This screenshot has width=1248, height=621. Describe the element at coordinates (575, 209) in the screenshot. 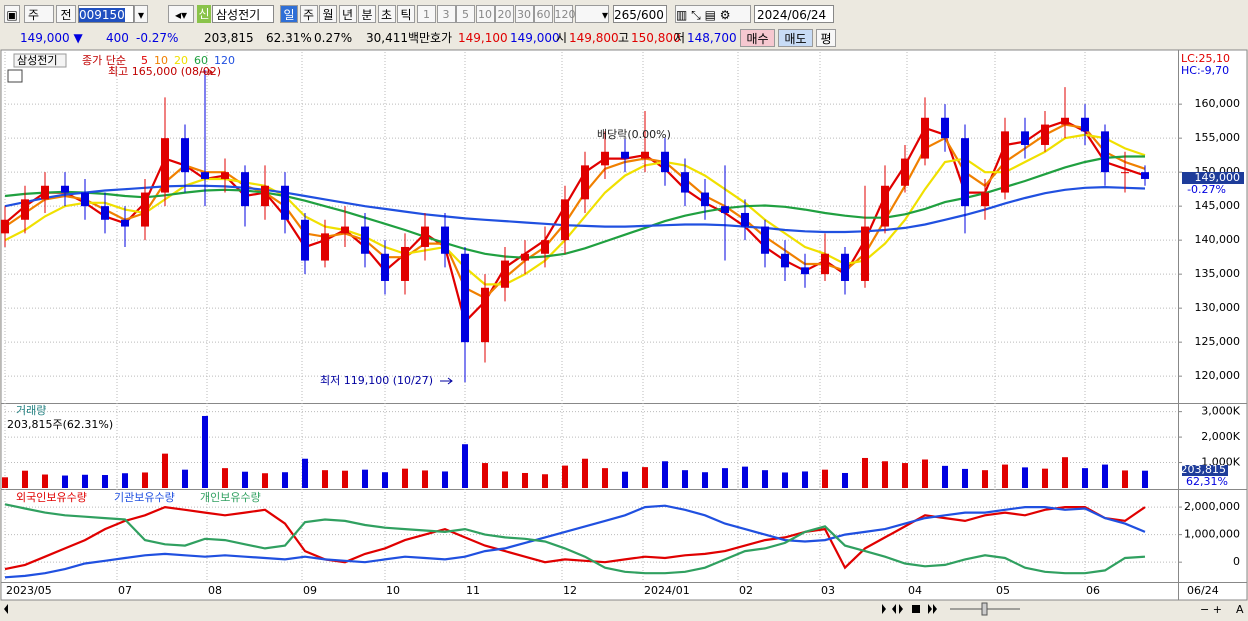

I see `ma-line` at that location.